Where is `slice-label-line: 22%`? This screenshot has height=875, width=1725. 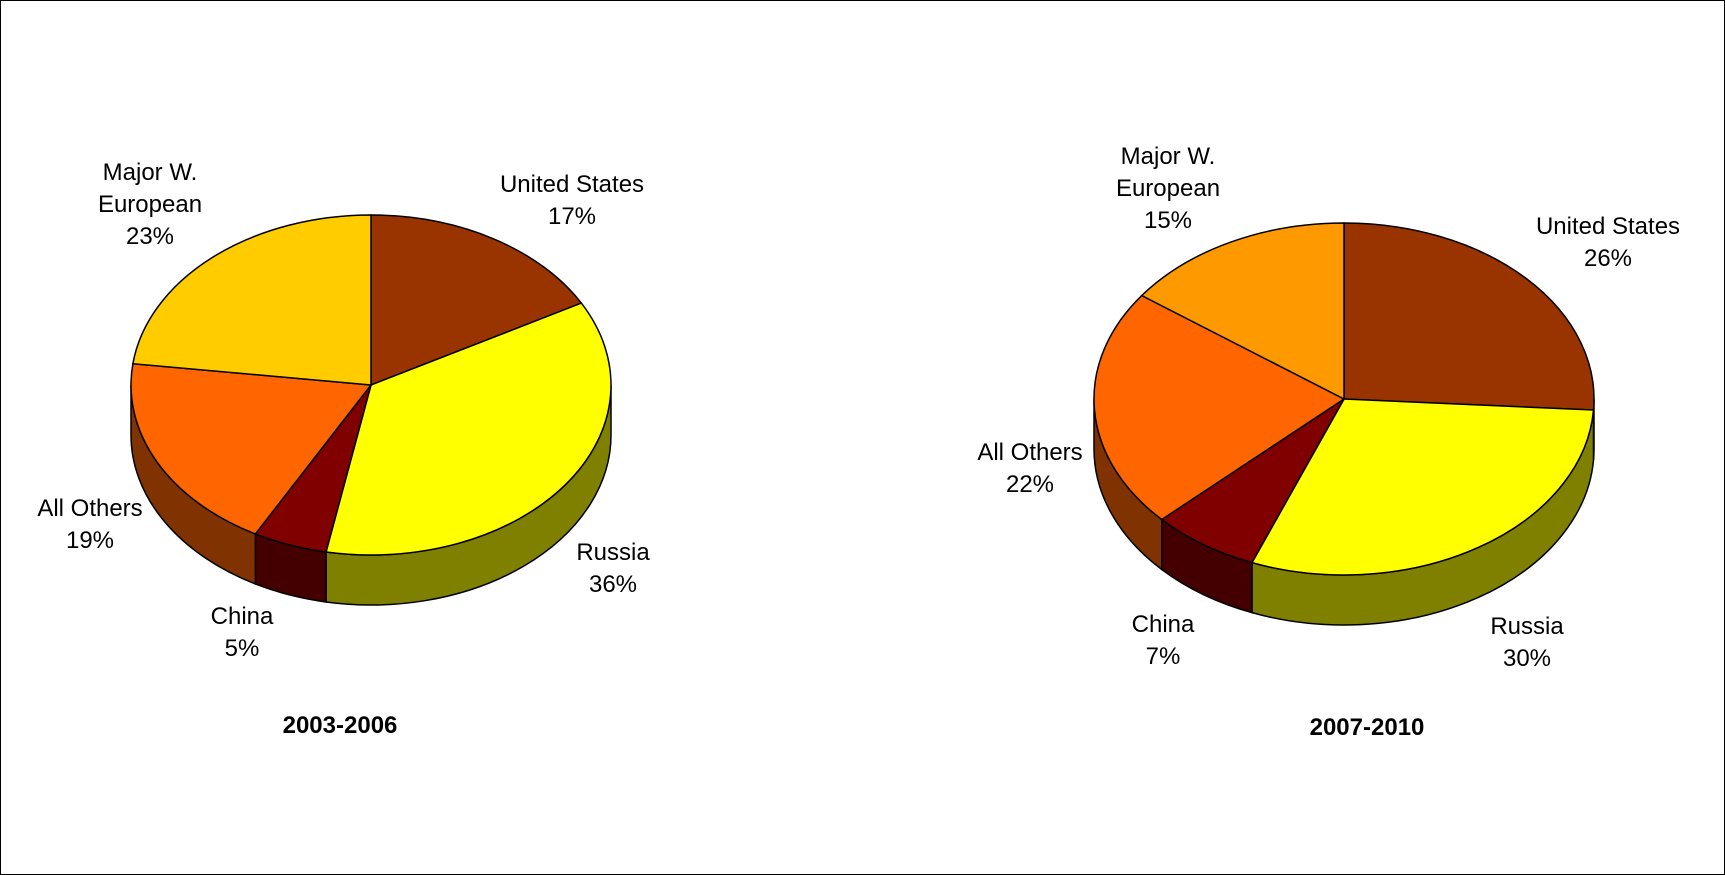
slice-label-line: 22% is located at coordinates (1030, 484).